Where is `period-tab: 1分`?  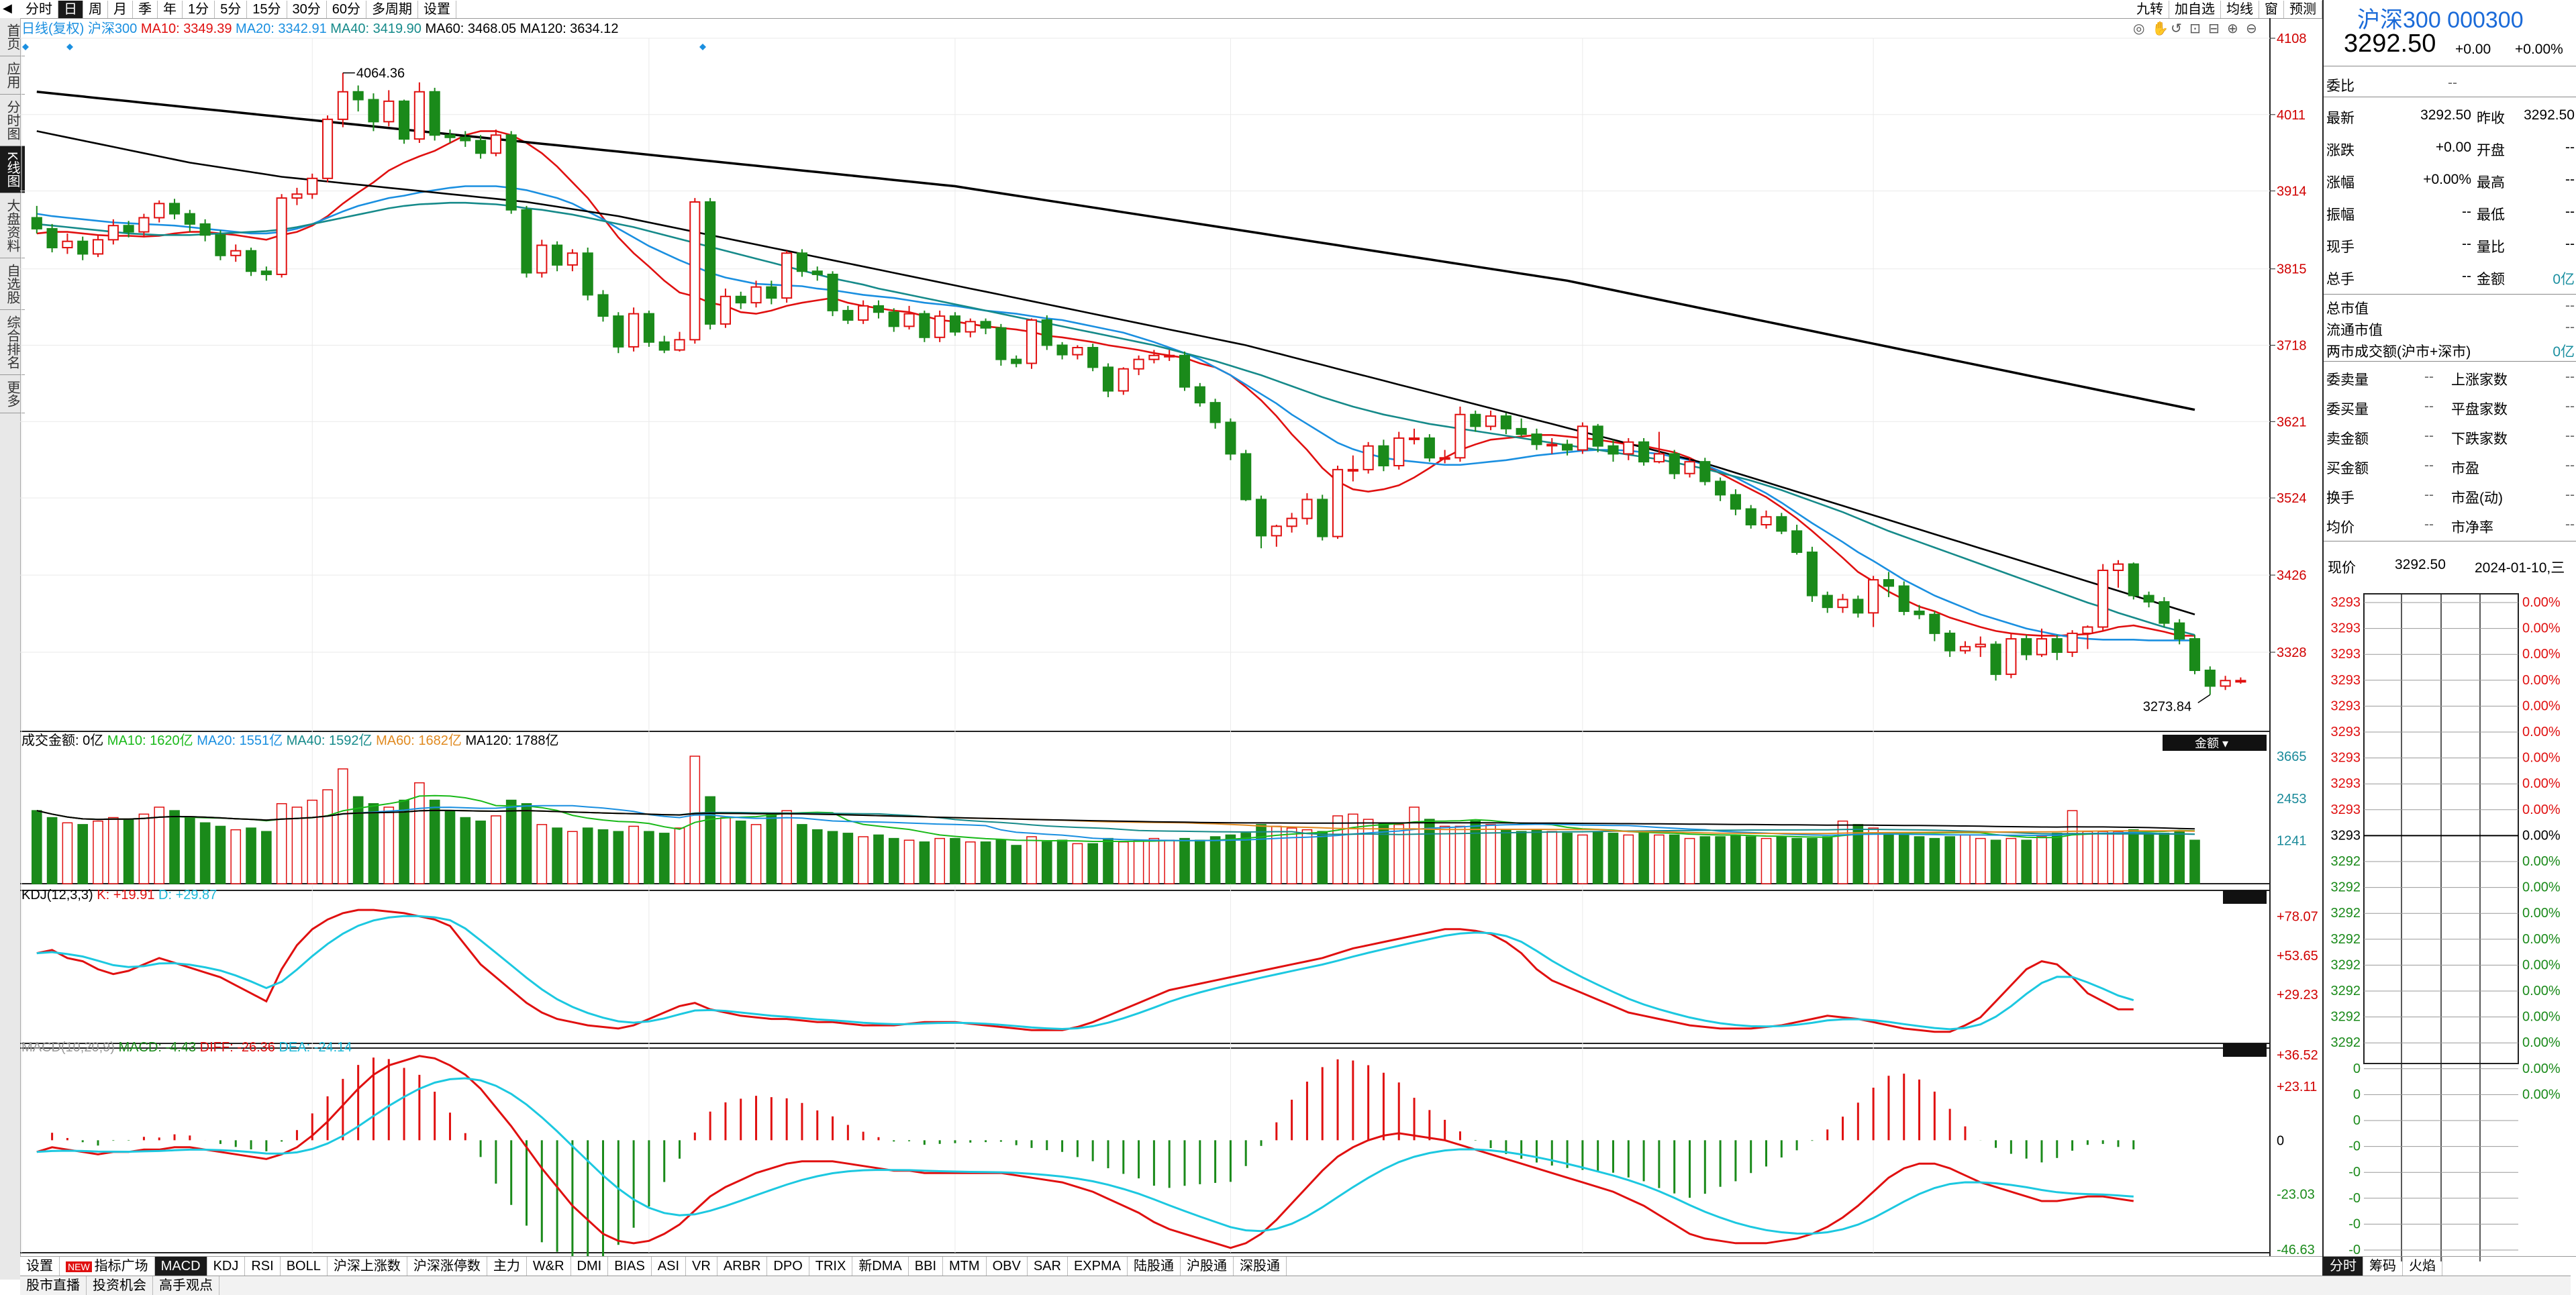
period-tab: 1分 is located at coordinates (199, 9).